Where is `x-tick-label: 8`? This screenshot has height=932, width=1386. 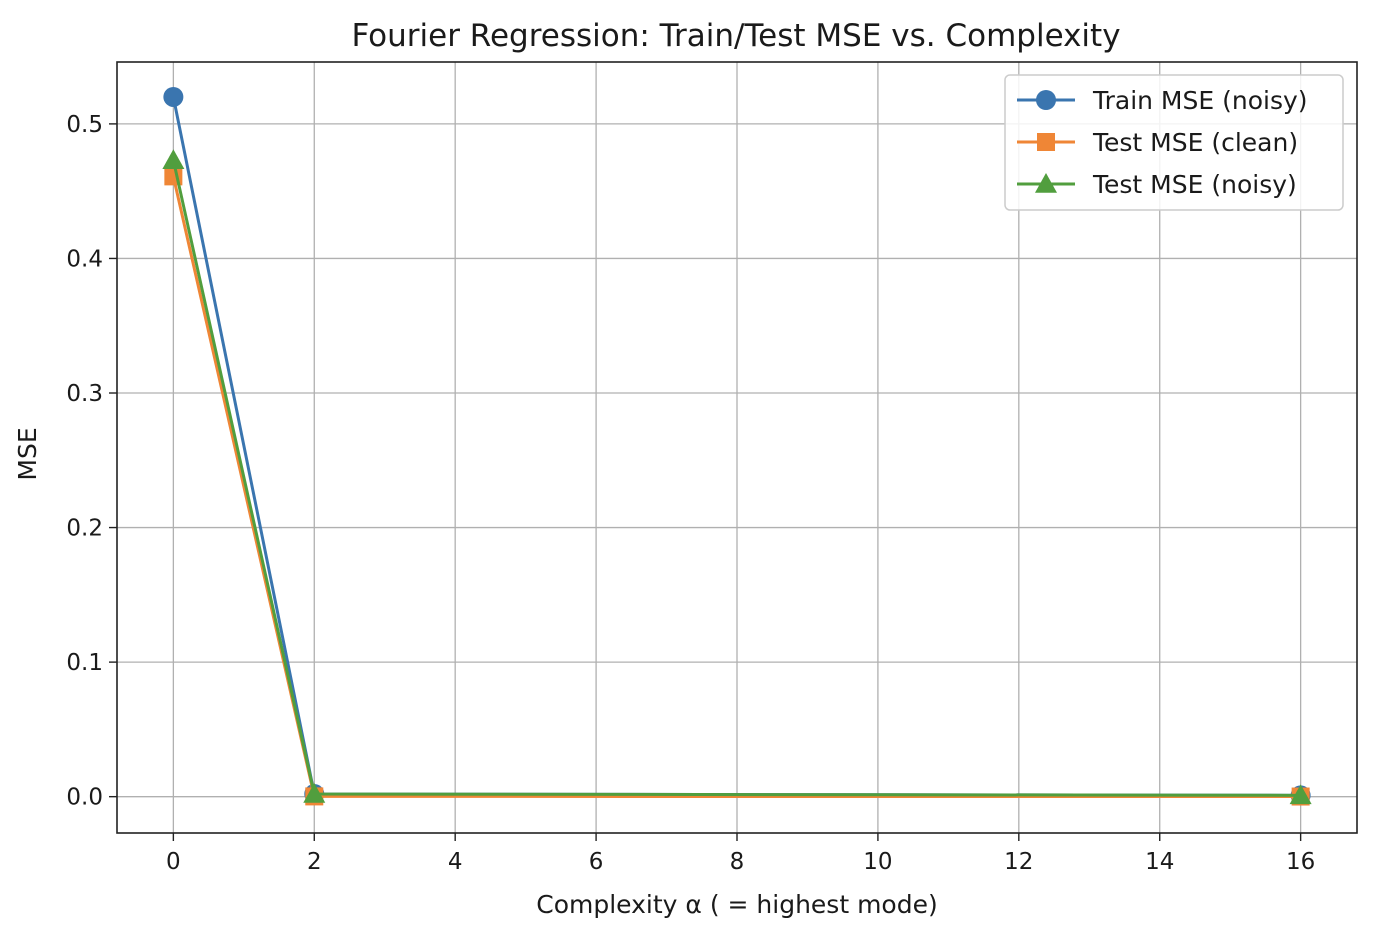
x-tick-label: 8 is located at coordinates (737, 862).